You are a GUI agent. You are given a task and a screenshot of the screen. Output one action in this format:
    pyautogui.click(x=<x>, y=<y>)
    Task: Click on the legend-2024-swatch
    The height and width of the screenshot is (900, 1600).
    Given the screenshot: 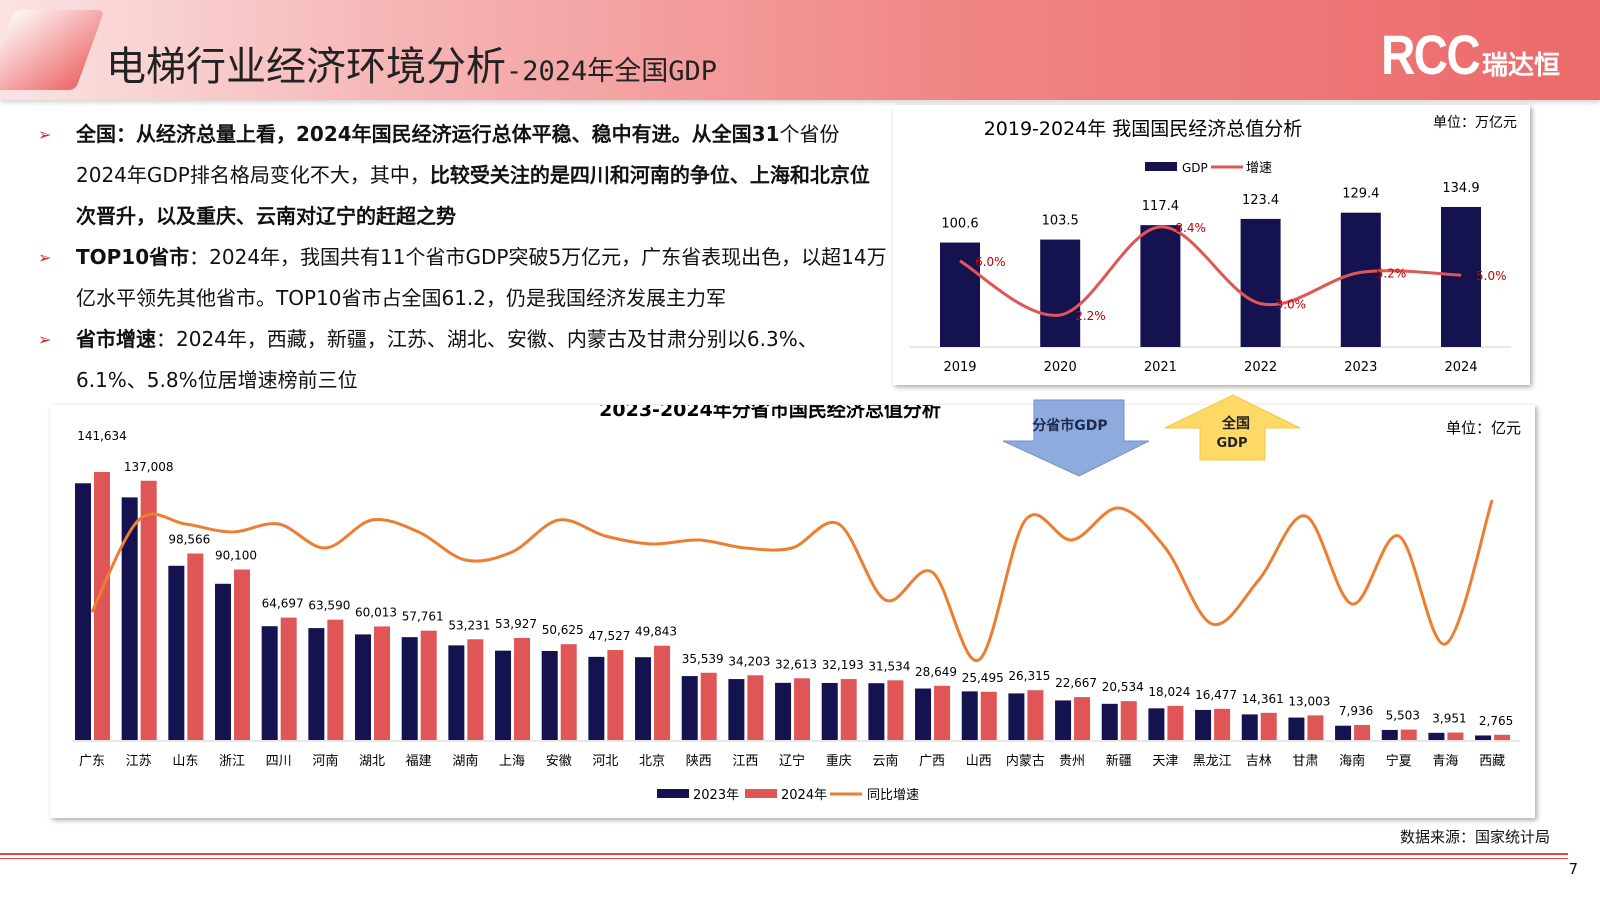 What is the action you would take?
    pyautogui.click(x=761, y=793)
    